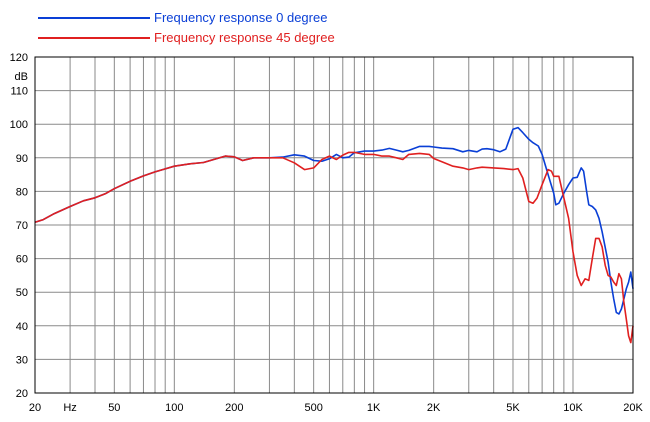 The height and width of the screenshot is (422, 650). What do you see at coordinates (22, 394) in the screenshot?
I see `y-tick-label: 20` at bounding box center [22, 394].